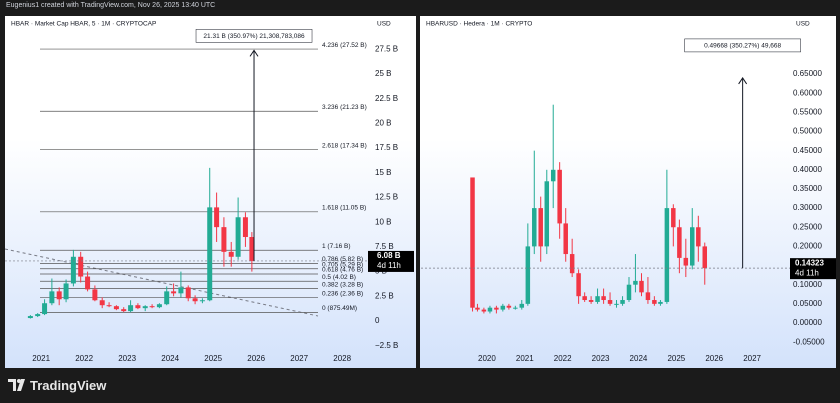  What do you see at coordinates (342, 259) in the screenshot?
I see `fib-label: 0.786 (5.82 B)` at bounding box center [342, 259].